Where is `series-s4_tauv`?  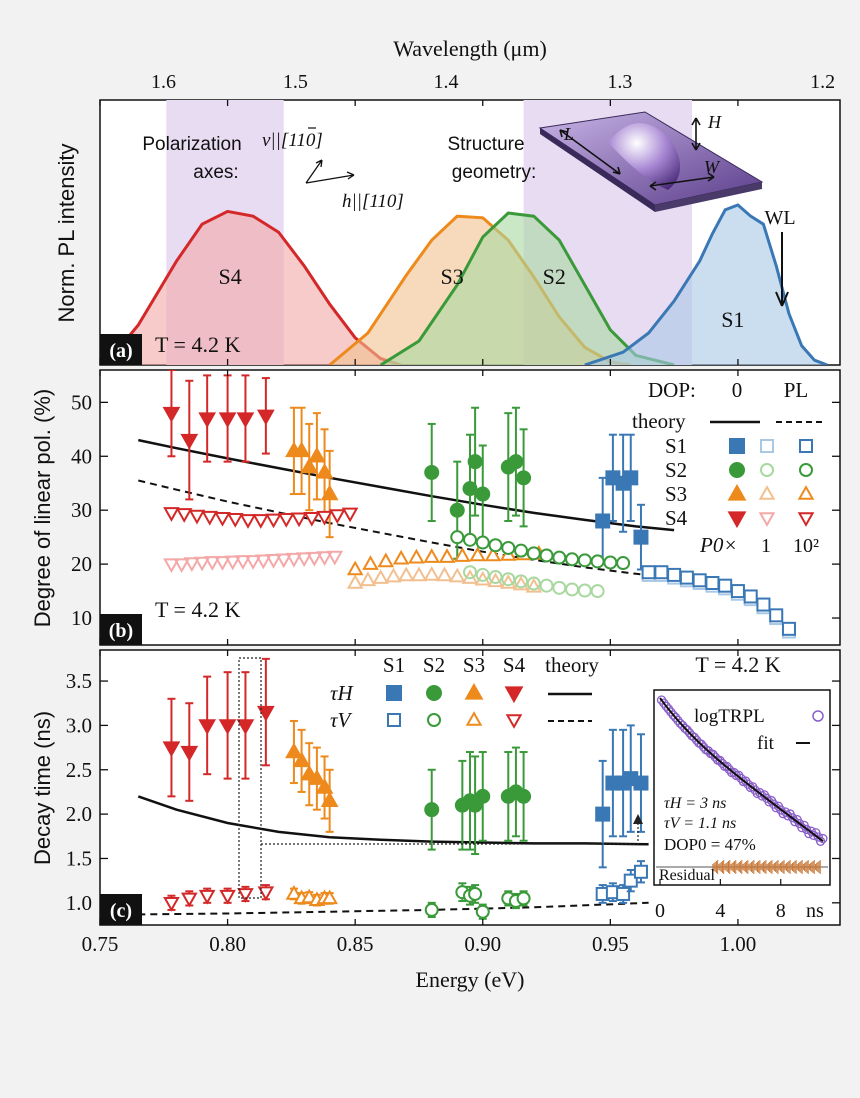 series-s4_tauv is located at coordinates (219, 898).